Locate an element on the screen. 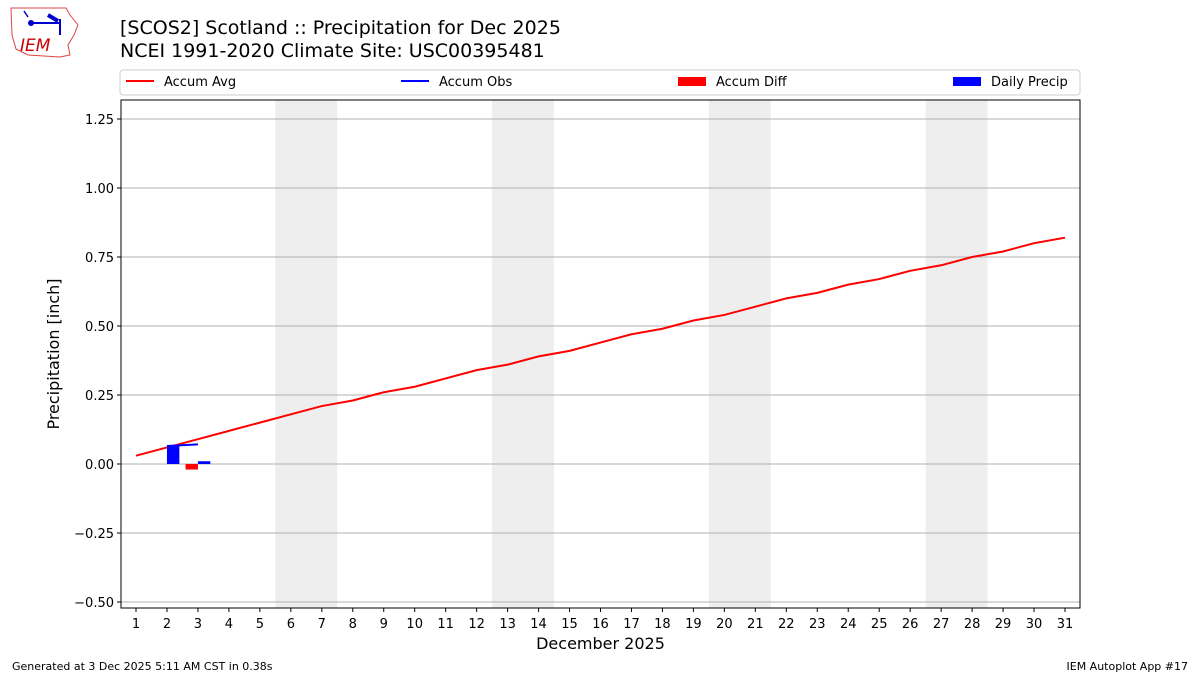 Image resolution: width=1200 pixels, height=675 pixels. x-tick-label: 15 is located at coordinates (569, 624).